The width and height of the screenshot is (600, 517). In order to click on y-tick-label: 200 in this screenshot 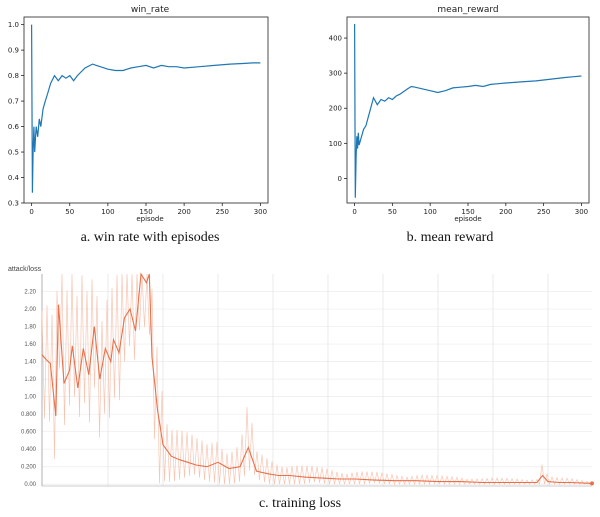, I will do `click(335, 109)`.